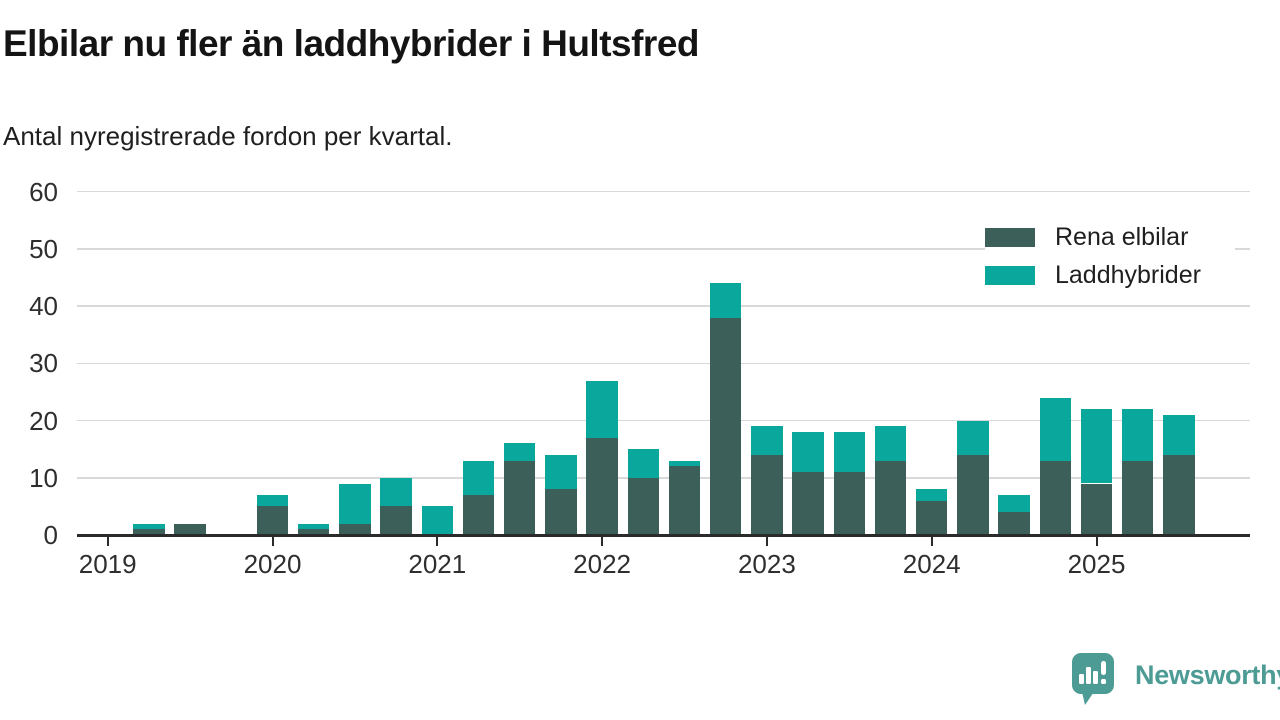  What do you see at coordinates (890, 497) in the screenshot?
I see `bar-2023-q4-rena-elbilar` at bounding box center [890, 497].